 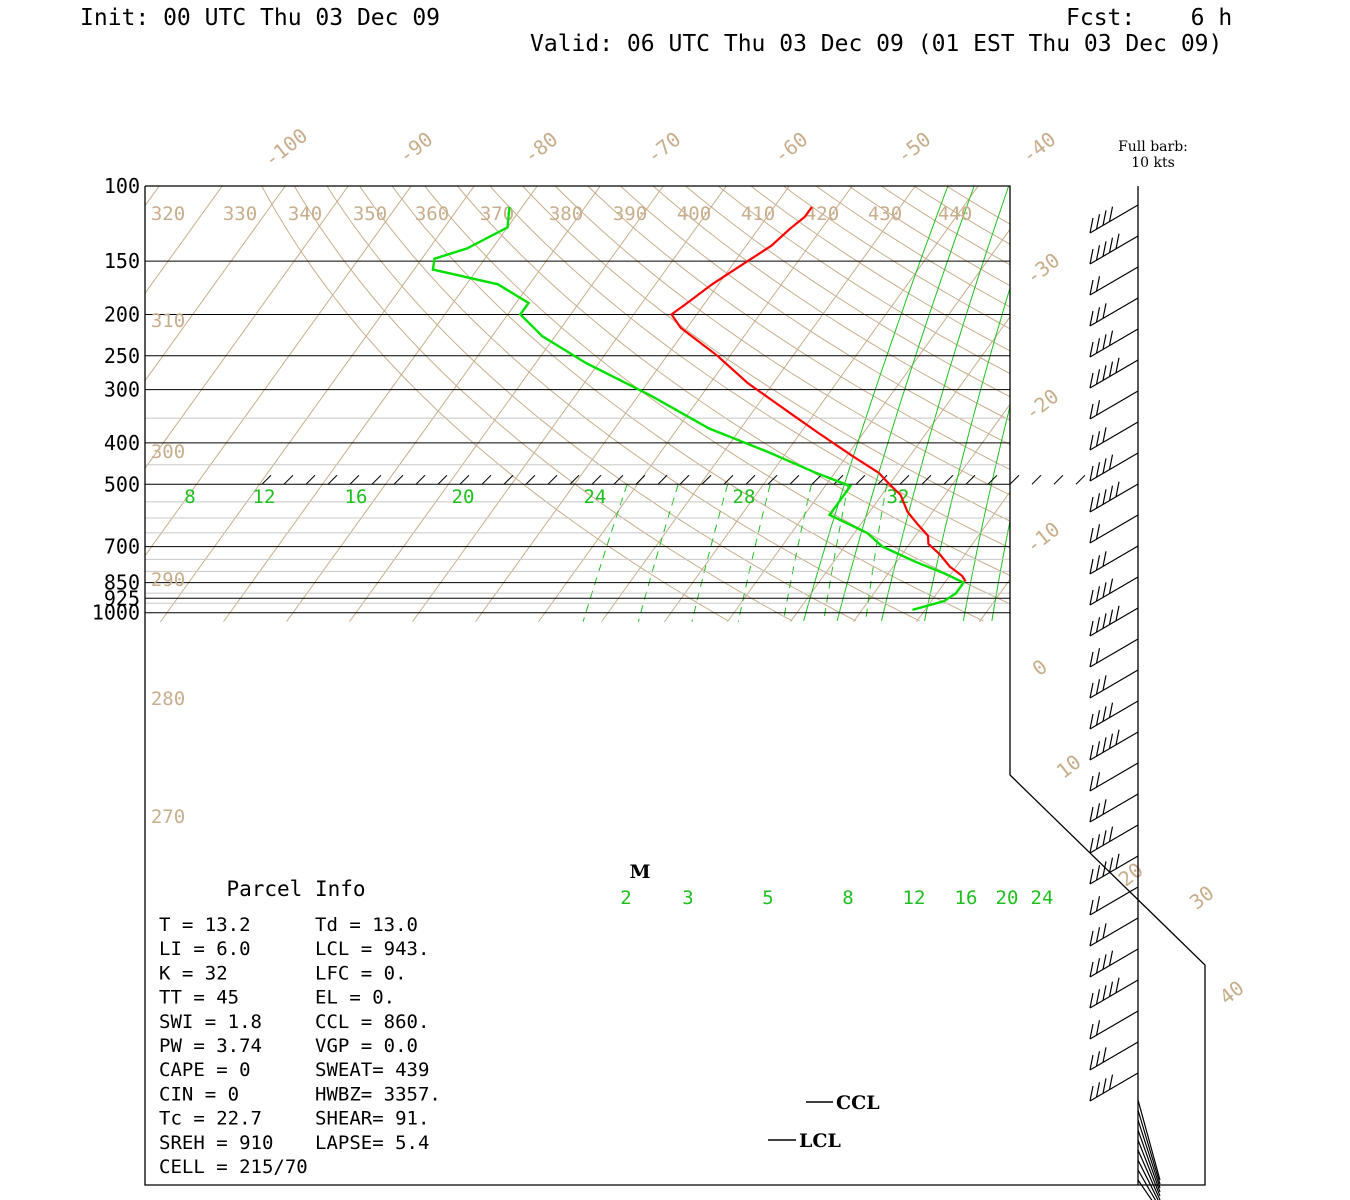 I want to click on parcel-info-right: LCL = 943., so click(x=372, y=949).